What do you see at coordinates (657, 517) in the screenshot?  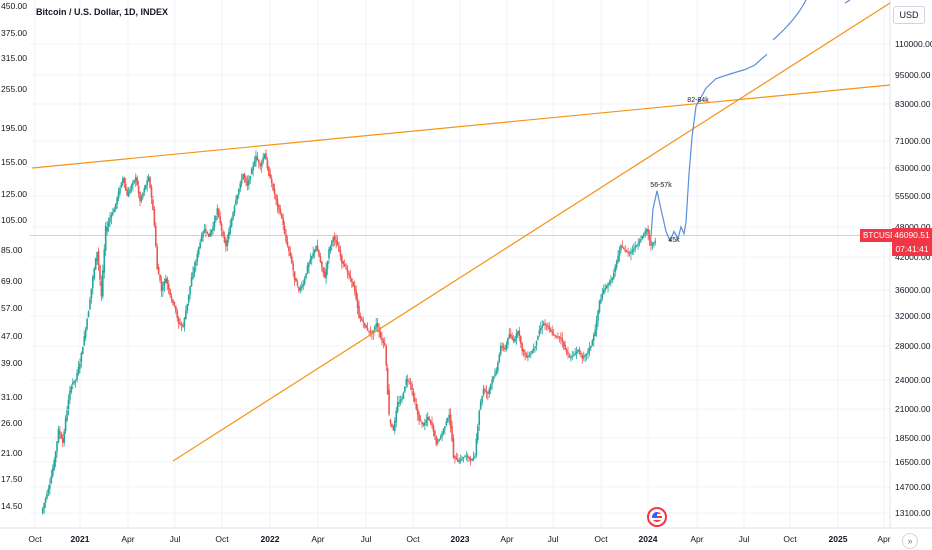 I see `us-flag-event-icon` at bounding box center [657, 517].